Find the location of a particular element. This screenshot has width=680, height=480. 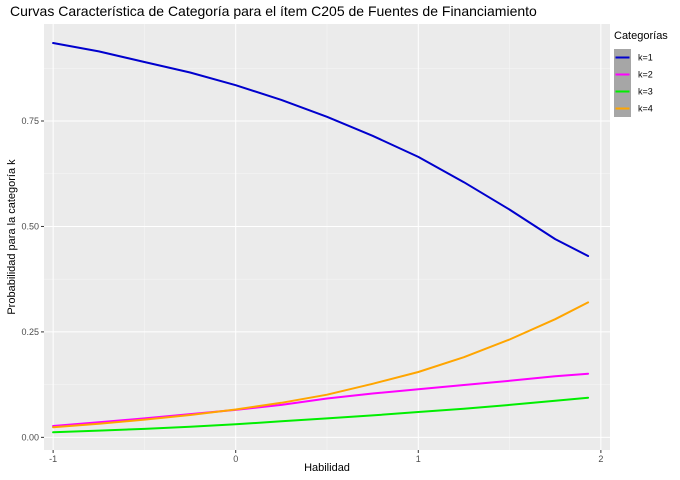

series-line-k2 is located at coordinates (321, 399).